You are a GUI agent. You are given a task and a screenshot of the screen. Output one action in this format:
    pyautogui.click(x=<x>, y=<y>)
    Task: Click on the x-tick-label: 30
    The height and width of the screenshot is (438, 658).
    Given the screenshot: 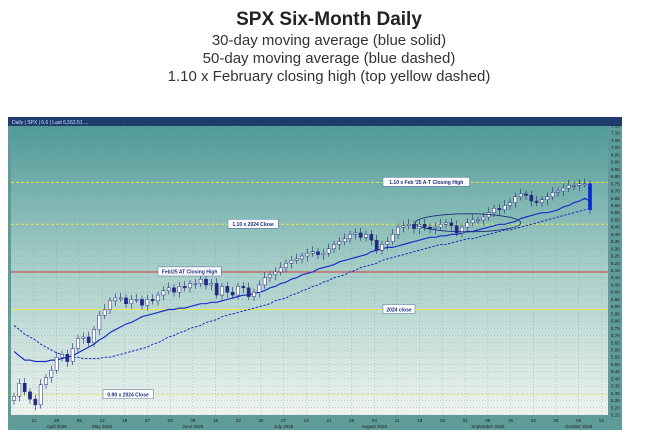 What is the action you would take?
    pyautogui.click(x=261, y=420)
    